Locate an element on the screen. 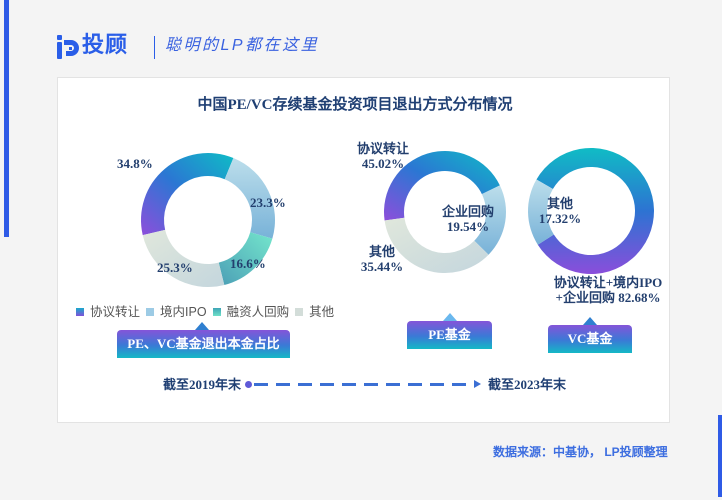 The image size is (725, 500). data-label-combined-exits: 协议转让+境内IPO +企业回购 82.68% is located at coordinates (608, 290).